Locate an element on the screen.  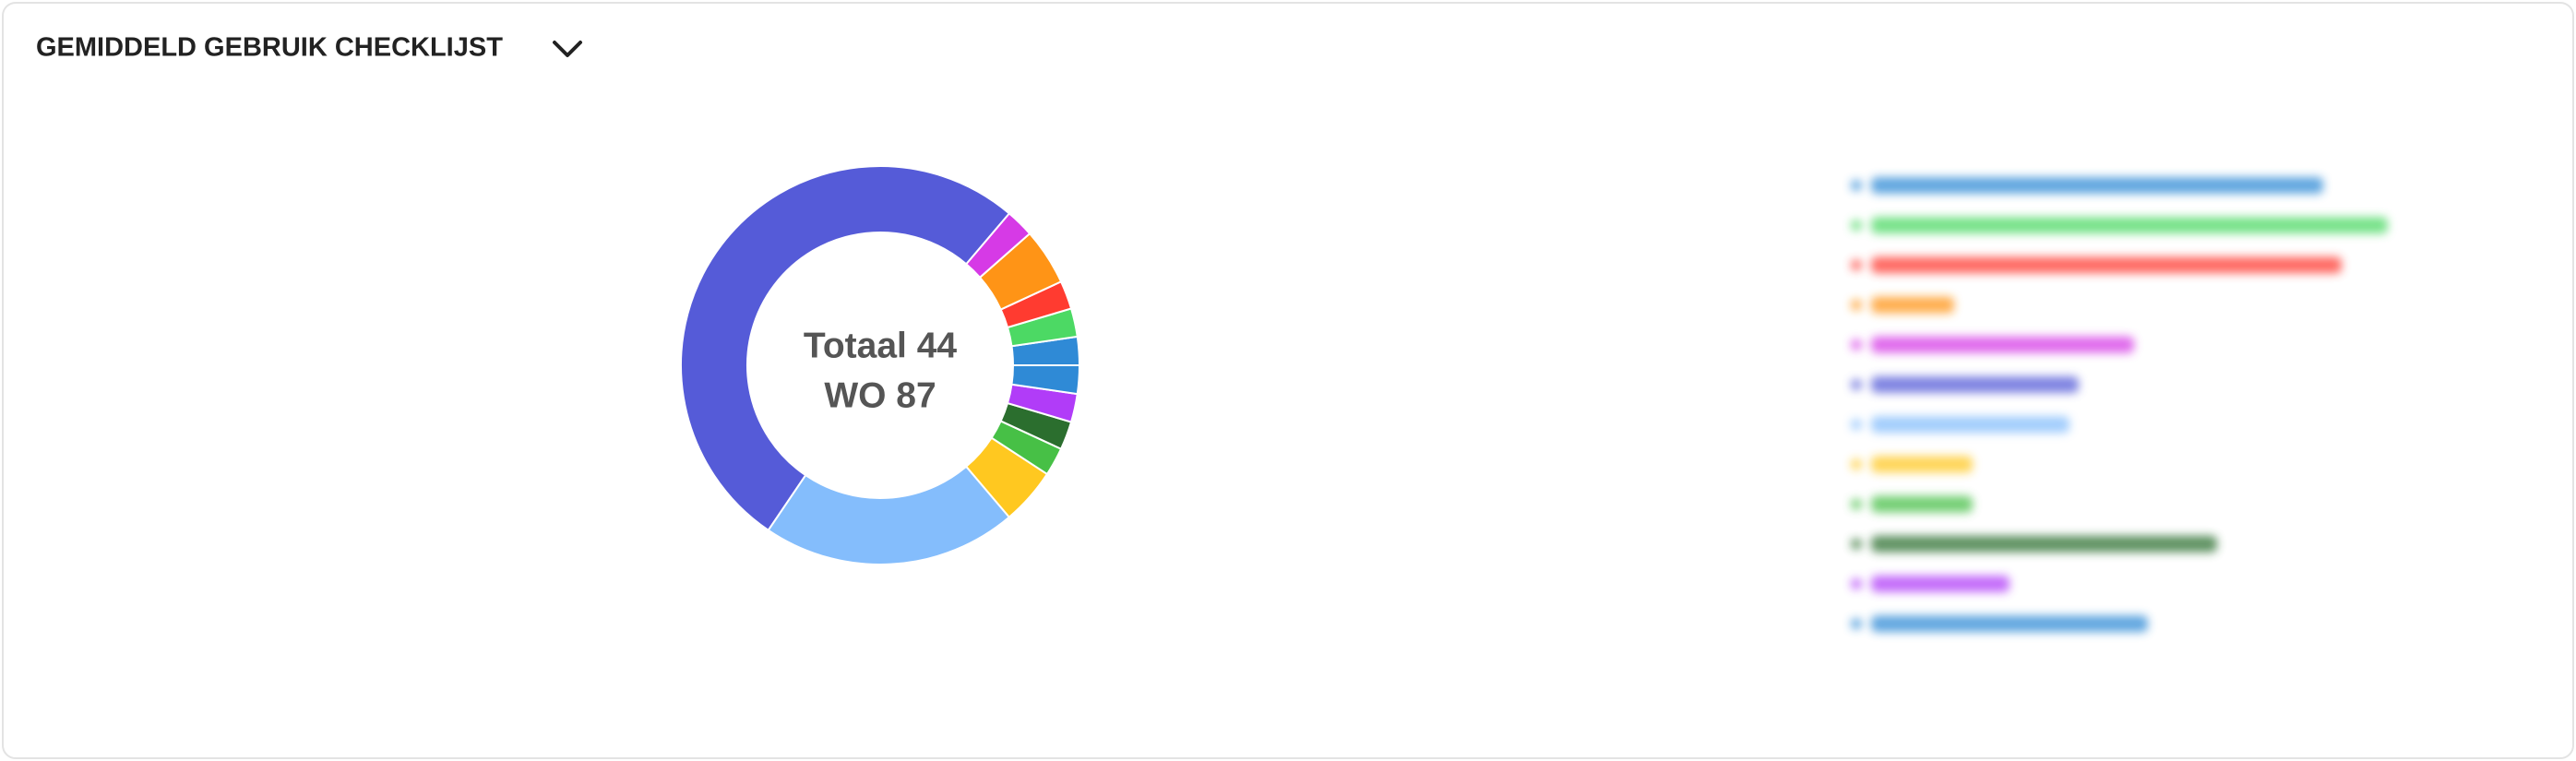
center-label: Totaal 44 is located at coordinates (881, 345).